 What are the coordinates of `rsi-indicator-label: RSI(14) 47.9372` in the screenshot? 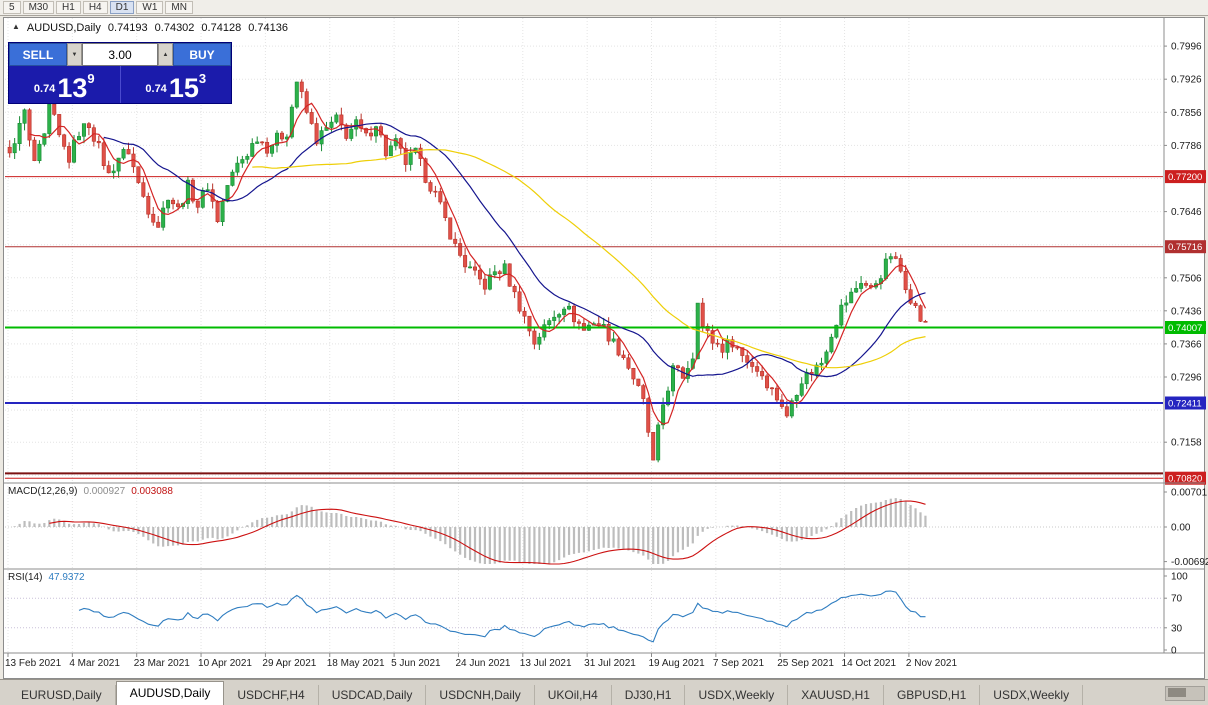 It's located at (46, 577).